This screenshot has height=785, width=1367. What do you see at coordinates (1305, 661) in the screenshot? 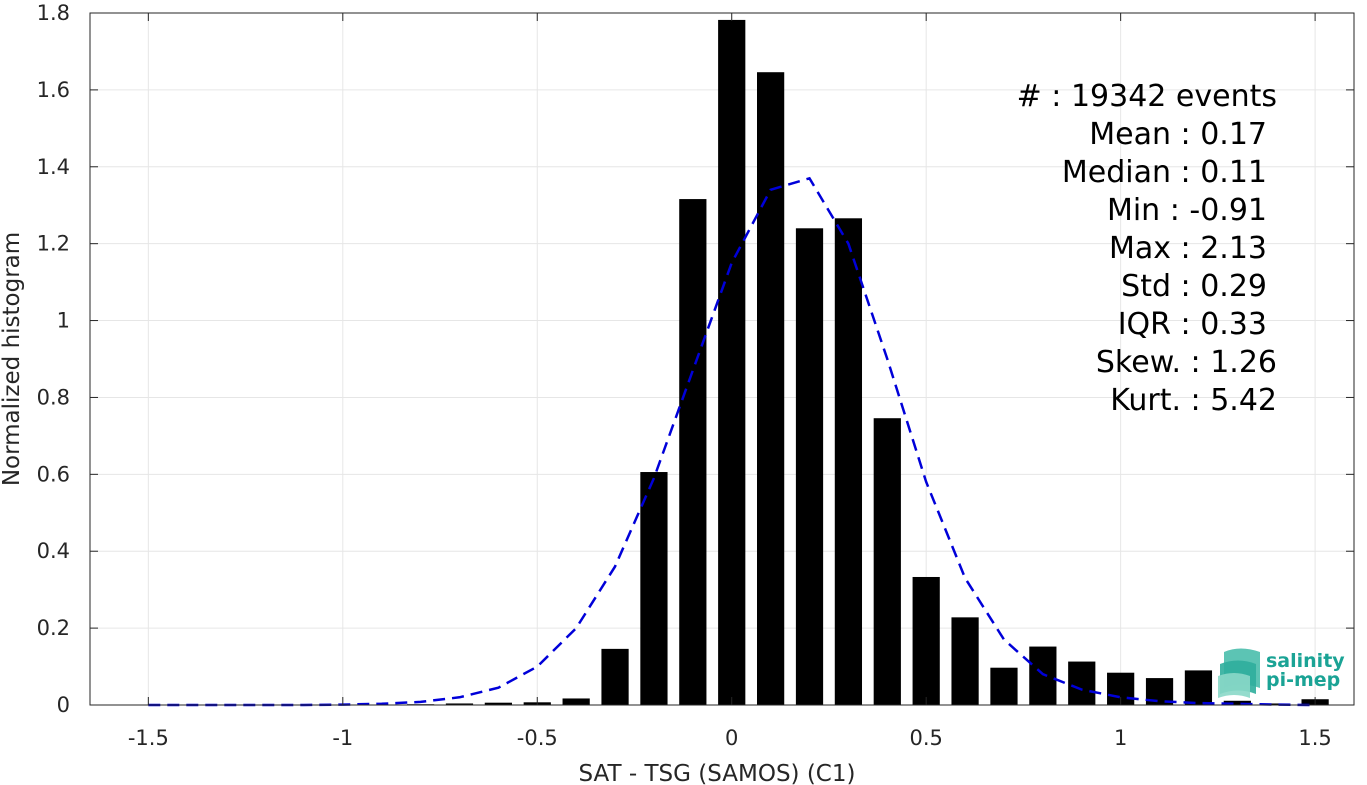
I see `logo-text-salinity: salinity` at bounding box center [1305, 661].